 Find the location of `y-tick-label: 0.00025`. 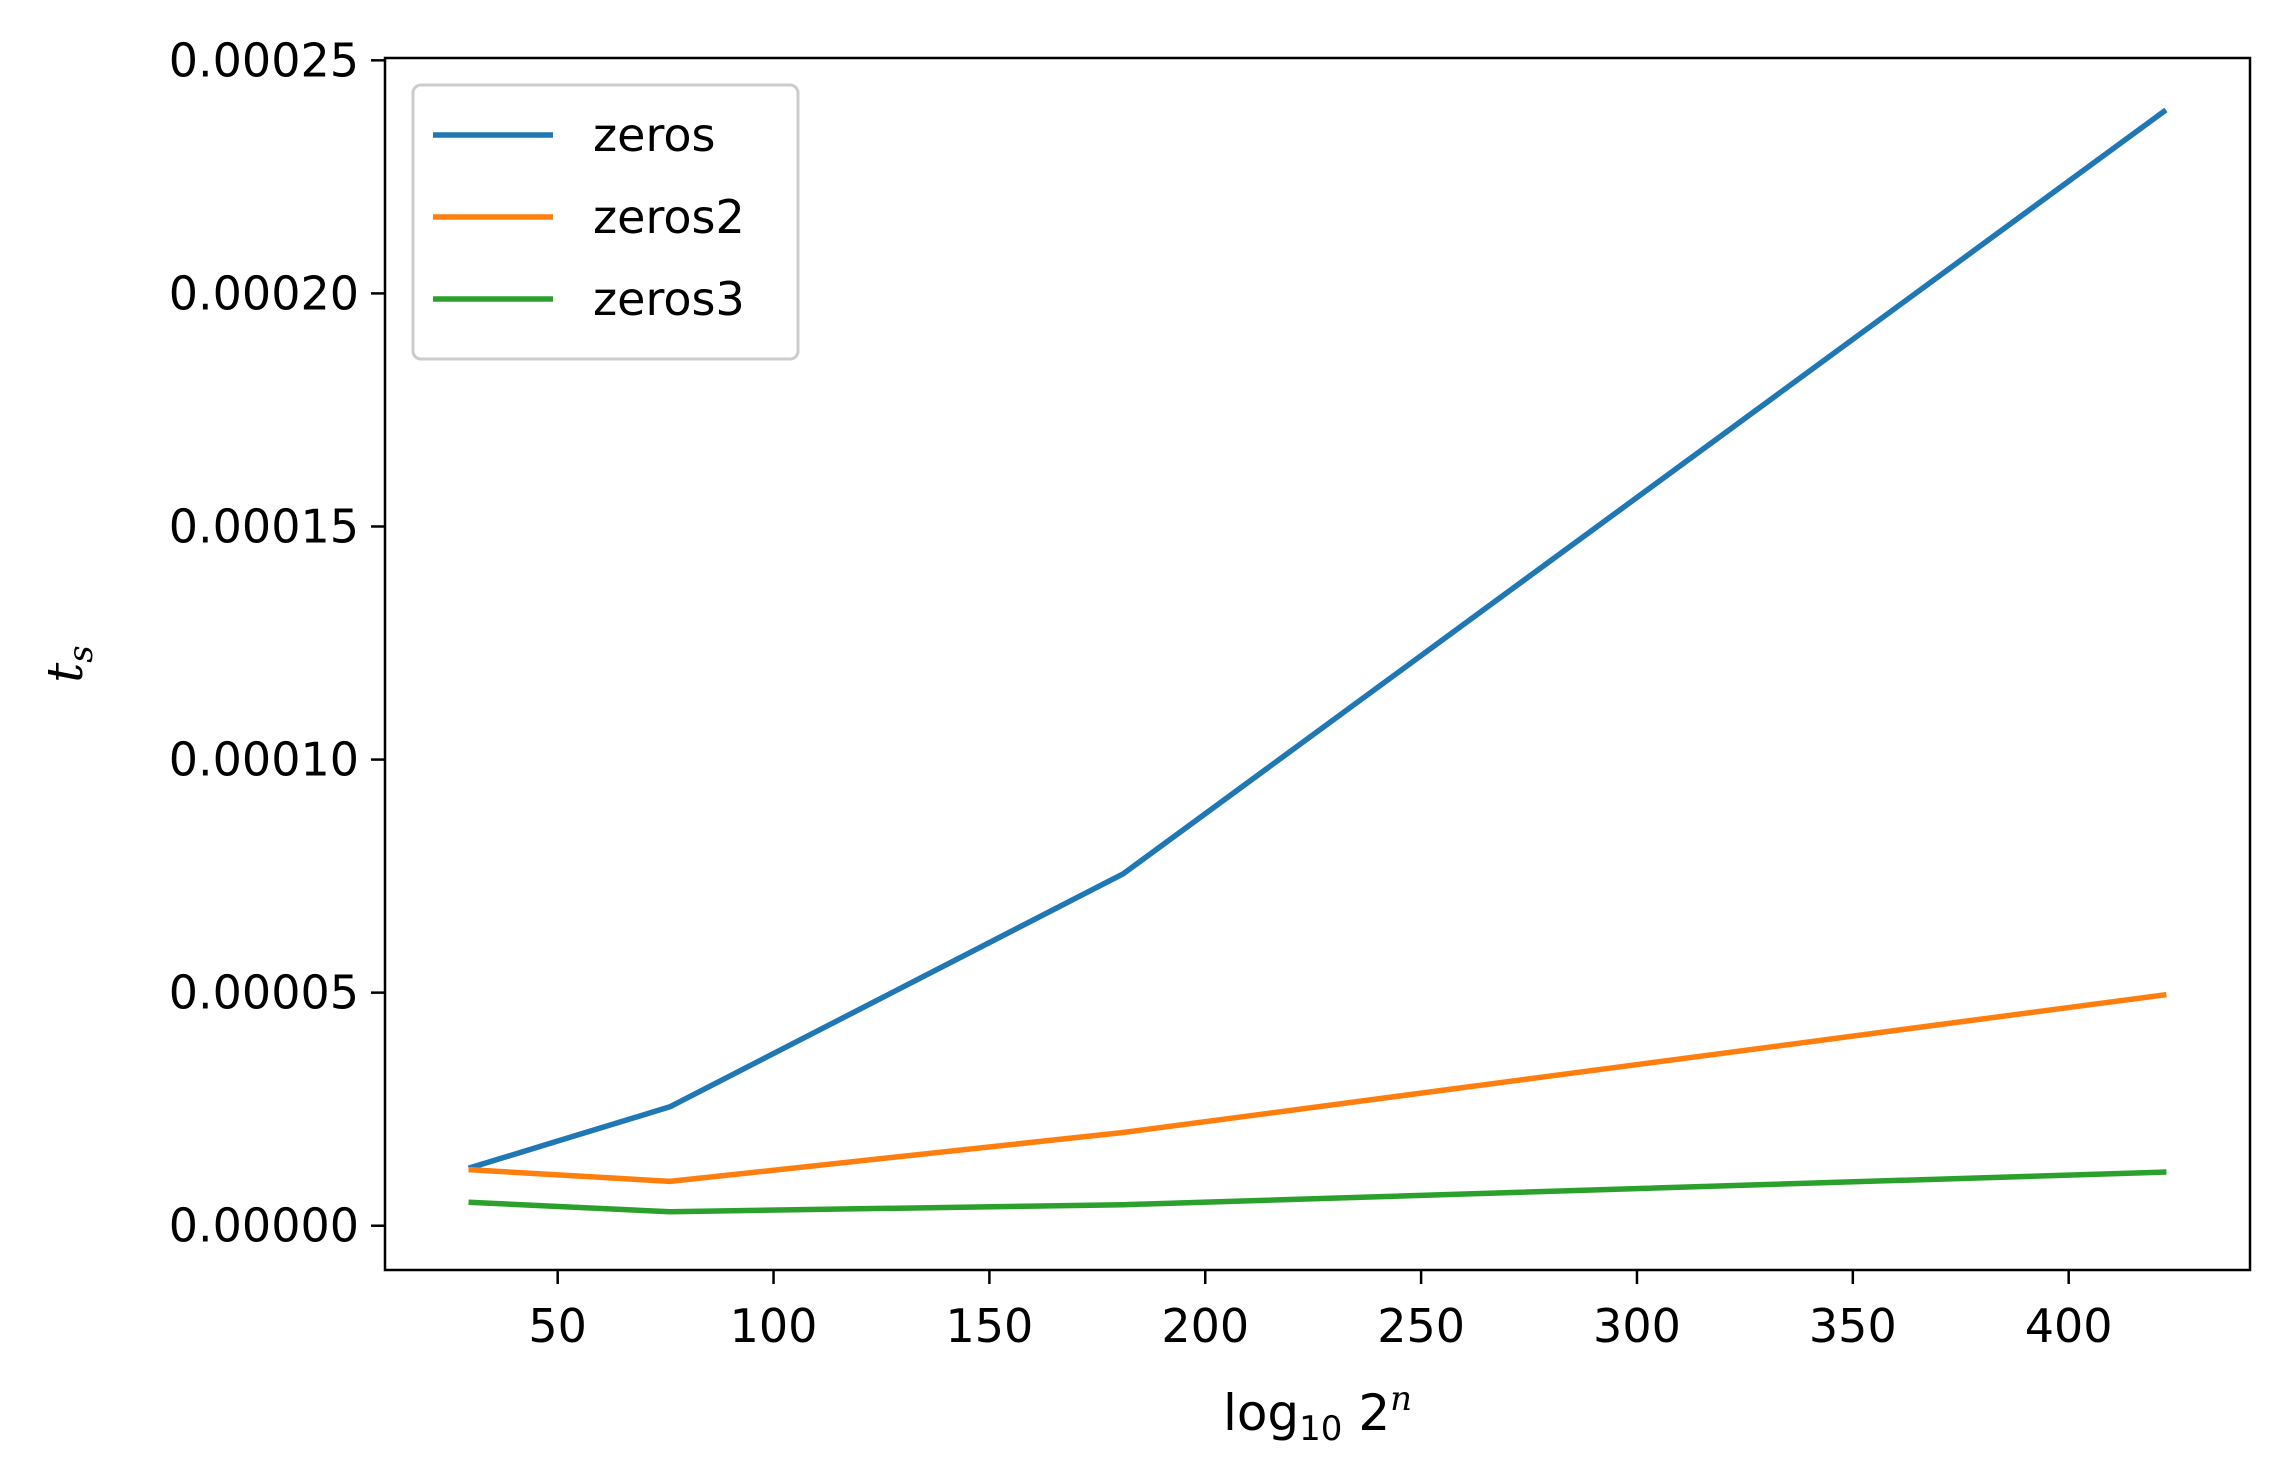

y-tick-label: 0.00025 is located at coordinates (264, 60).